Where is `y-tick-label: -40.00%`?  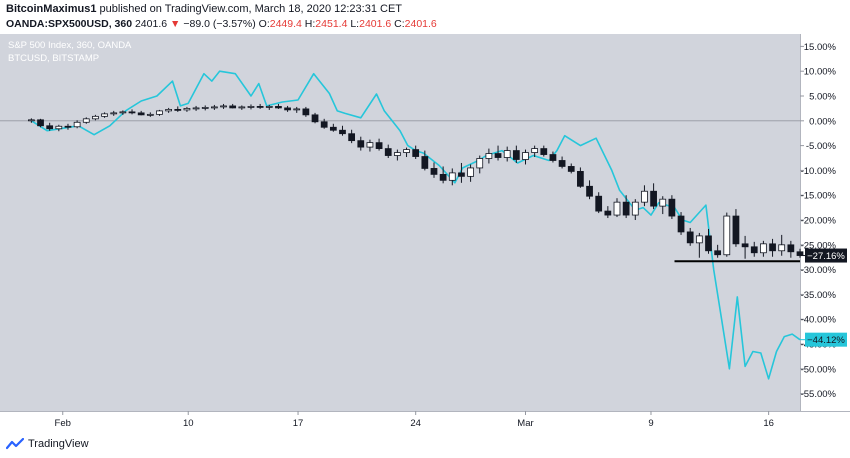 y-tick-label: -40.00% is located at coordinates (819, 320).